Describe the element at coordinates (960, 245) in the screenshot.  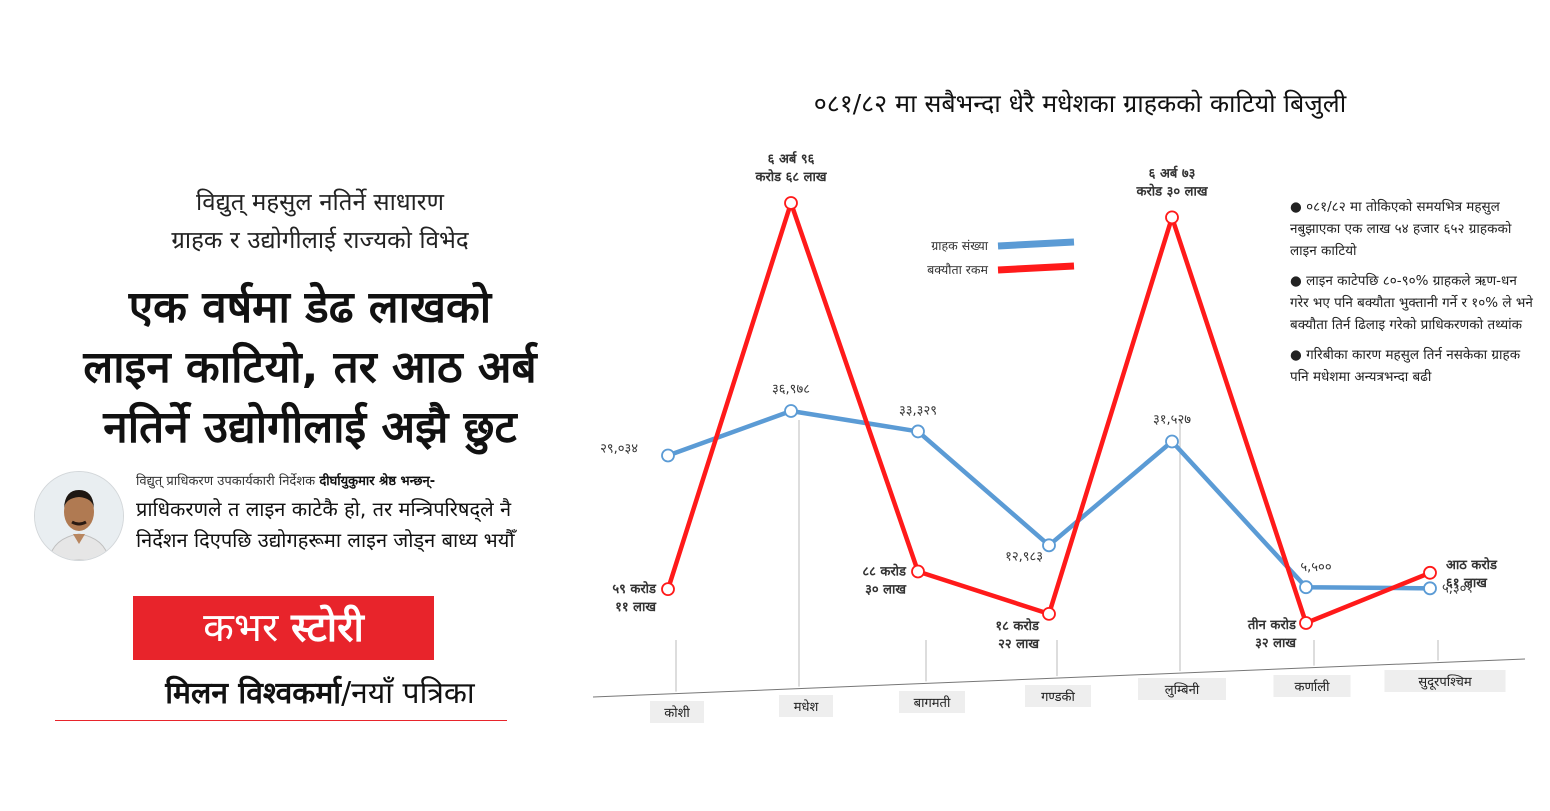
I see `legend-label: ग्राहक संख्या` at that location.